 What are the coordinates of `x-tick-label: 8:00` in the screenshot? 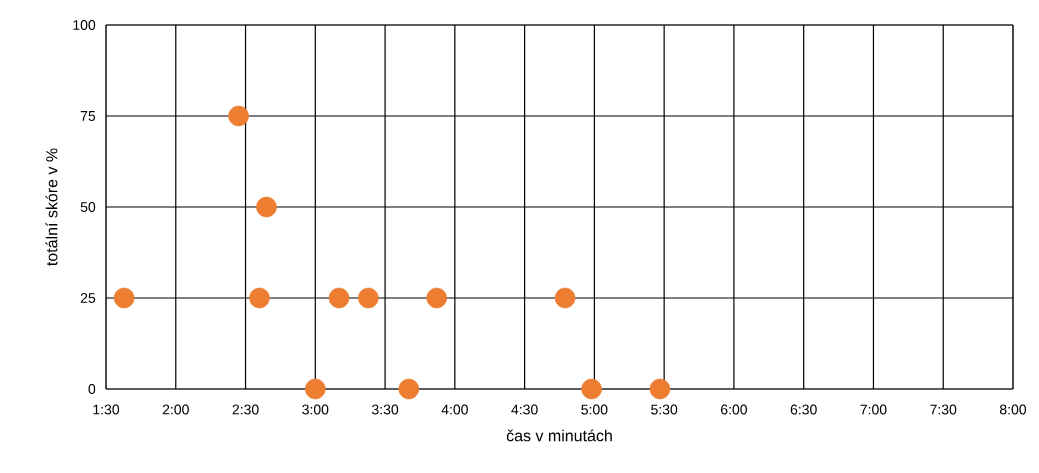 It's located at (1013, 409).